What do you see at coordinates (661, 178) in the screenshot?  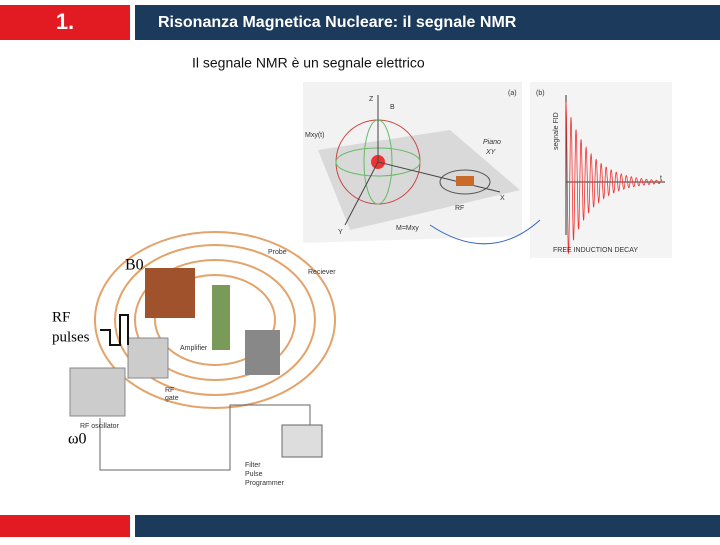 I see `t-label: t` at bounding box center [661, 178].